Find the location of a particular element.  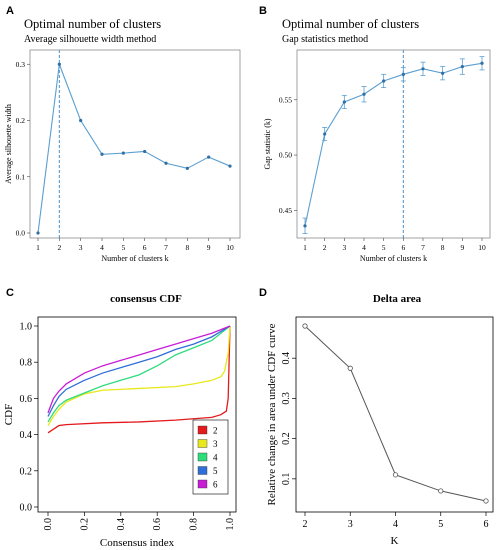

y-tick-label: 0.45 is located at coordinates (285, 210).